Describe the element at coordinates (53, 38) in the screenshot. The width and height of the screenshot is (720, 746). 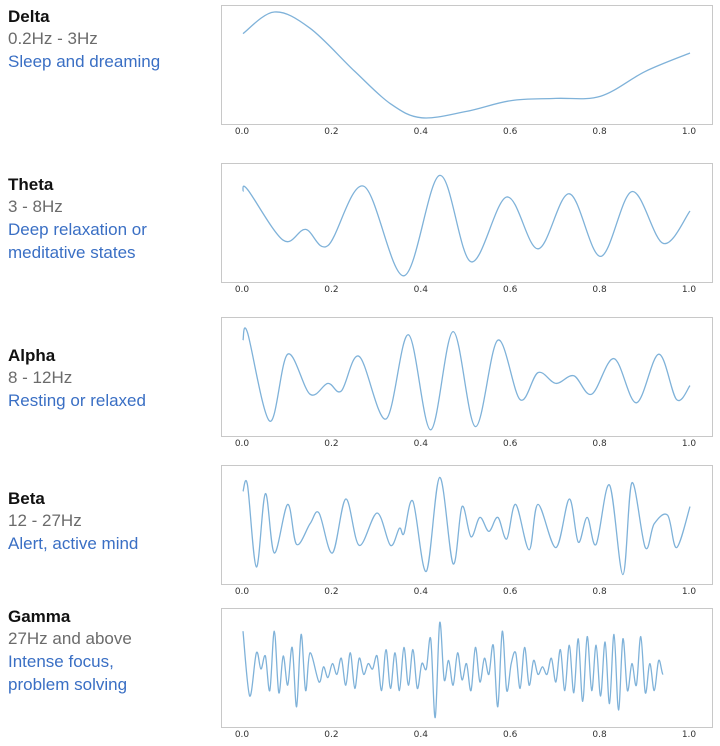
I see `band-range: 0.2Hz - 3Hz` at that location.